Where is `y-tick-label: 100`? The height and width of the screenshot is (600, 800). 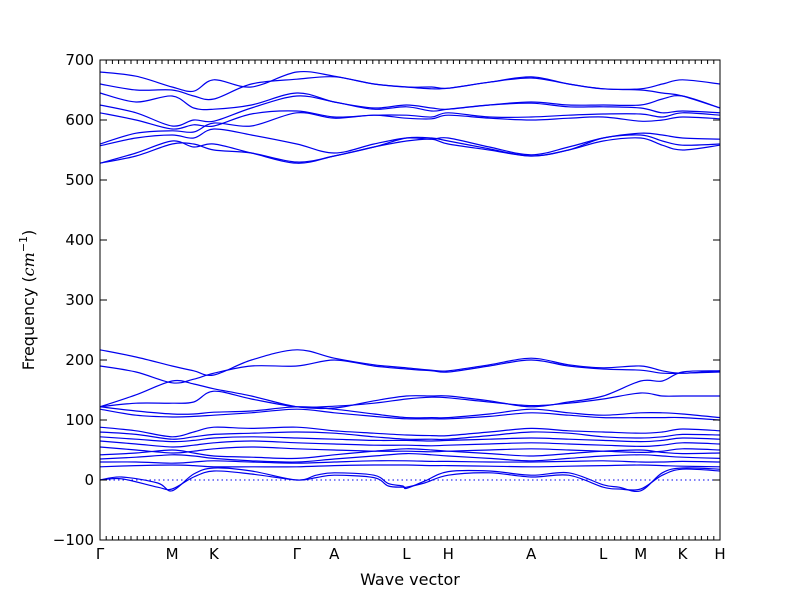 y-tick-label: 100 is located at coordinates (79, 420).